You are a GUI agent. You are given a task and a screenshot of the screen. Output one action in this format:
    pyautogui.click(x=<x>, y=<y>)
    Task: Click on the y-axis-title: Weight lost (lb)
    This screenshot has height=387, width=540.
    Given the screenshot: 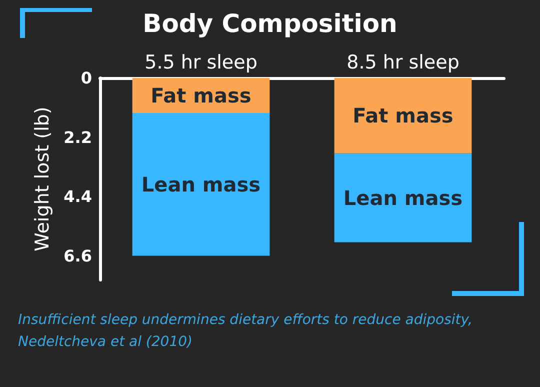 What is the action you would take?
    pyautogui.click(x=43, y=179)
    